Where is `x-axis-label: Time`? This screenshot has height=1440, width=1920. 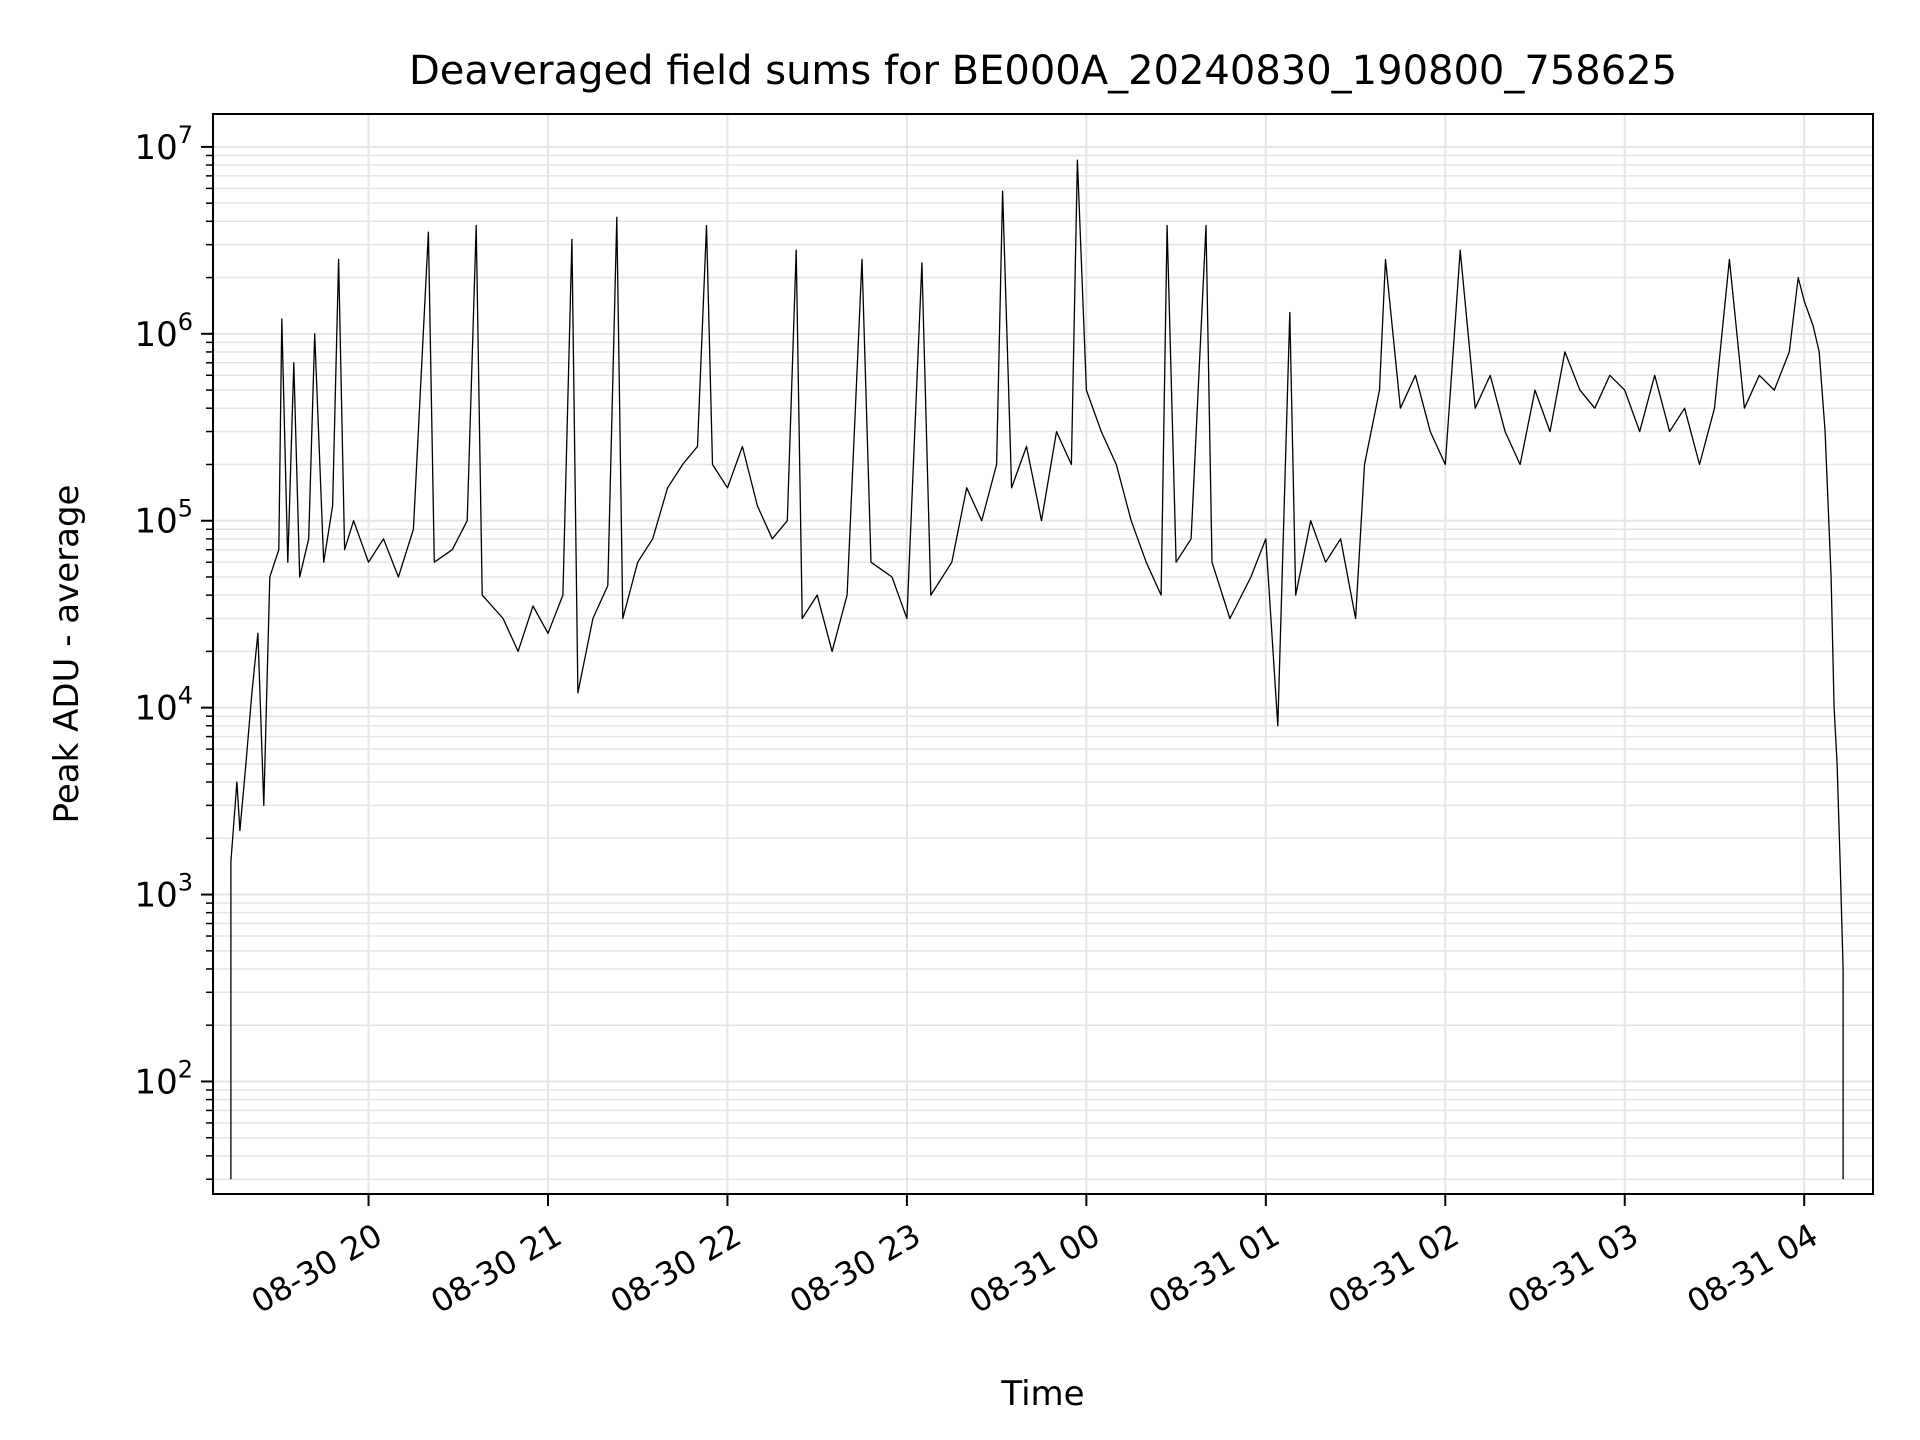 x-axis-label: Time is located at coordinates (1042, 1394).